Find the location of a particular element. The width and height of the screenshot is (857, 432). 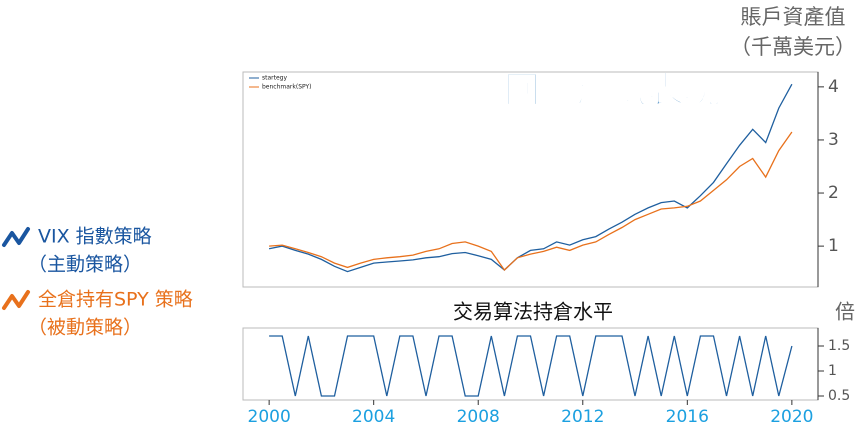

legend-label: VIX 指數策略 is located at coordinates (95, 237).